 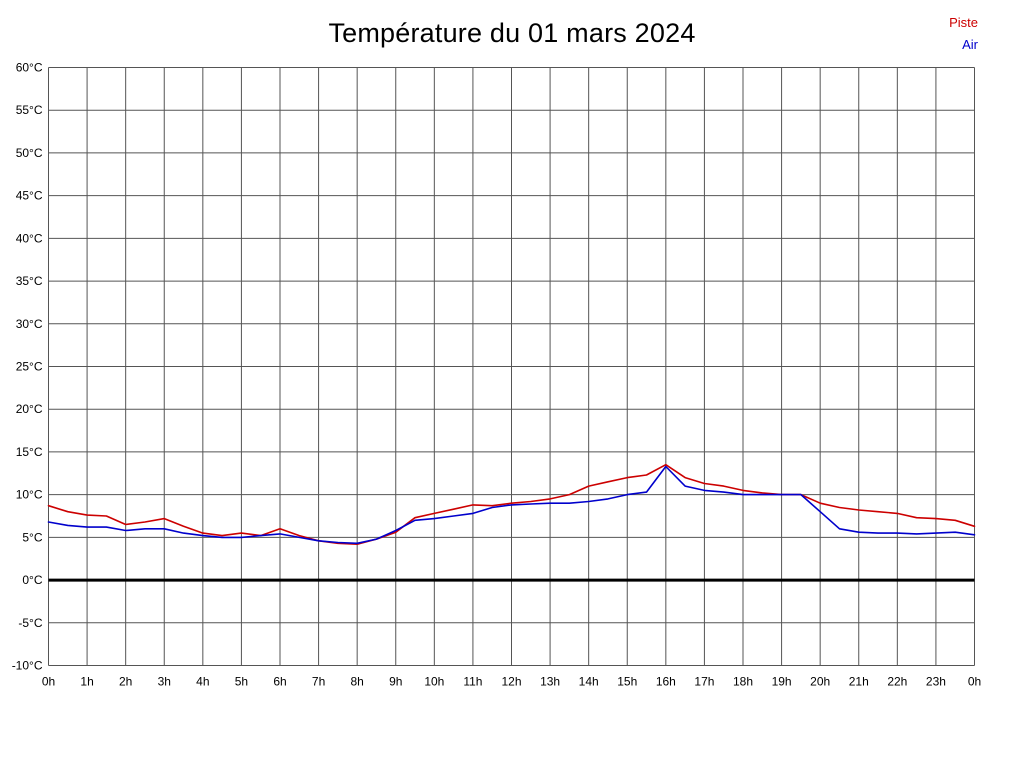 What do you see at coordinates (241, 682) in the screenshot?
I see `x-tick-label: 5h` at bounding box center [241, 682].